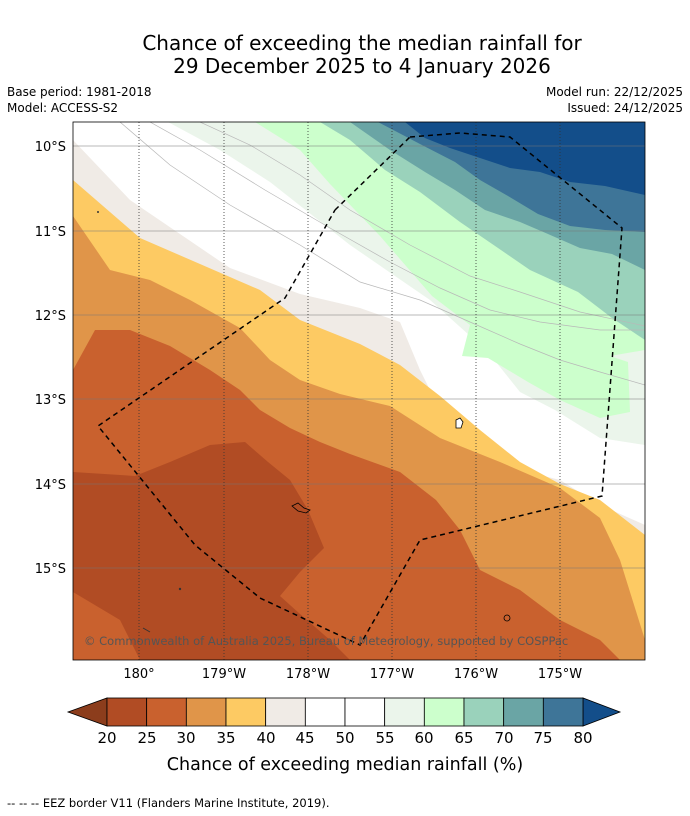 This screenshot has width=690, height=816. Describe the element at coordinates (50, 358) in the screenshot. I see `lat-labels: 10°S 11°S 12°S 13°S 14°S 15°S` at that location.